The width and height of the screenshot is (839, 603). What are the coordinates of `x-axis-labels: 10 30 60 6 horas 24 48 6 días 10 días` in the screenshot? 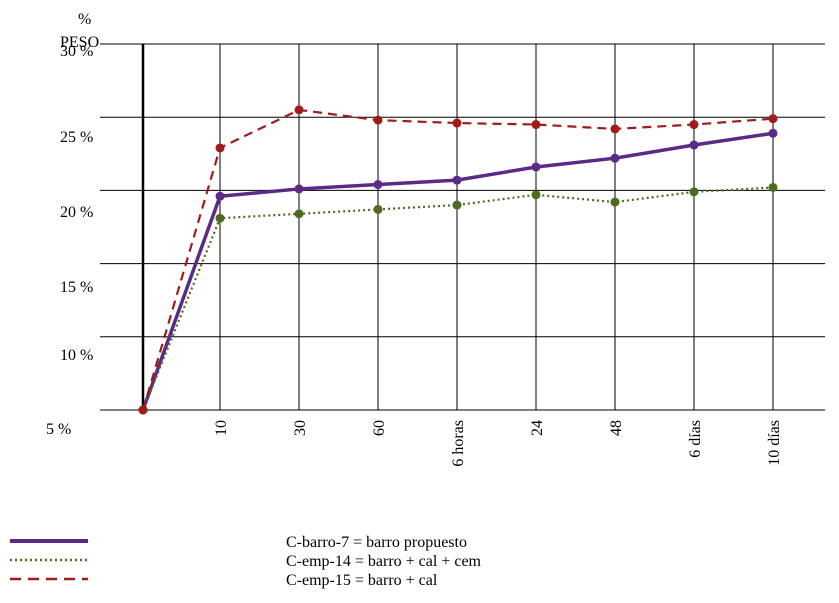 It's located at (498, 443).